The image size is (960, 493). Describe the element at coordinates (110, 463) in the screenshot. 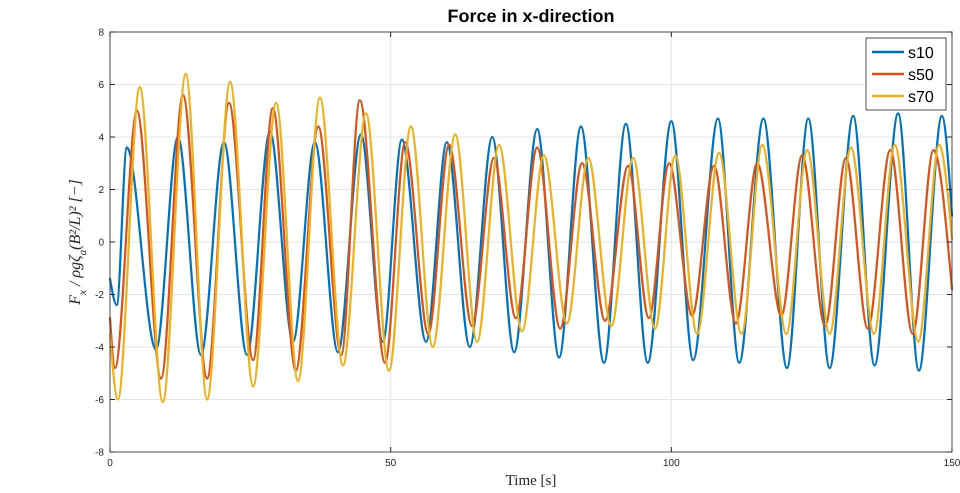

I see `x-tick-label: 0` at that location.